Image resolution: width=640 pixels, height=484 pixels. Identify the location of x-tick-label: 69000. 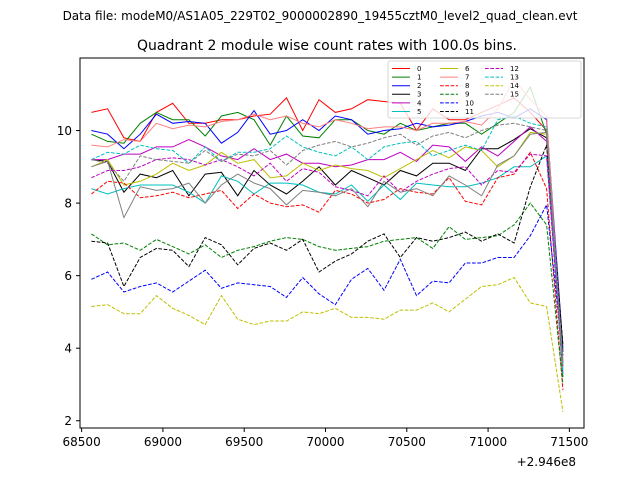
(163, 442).